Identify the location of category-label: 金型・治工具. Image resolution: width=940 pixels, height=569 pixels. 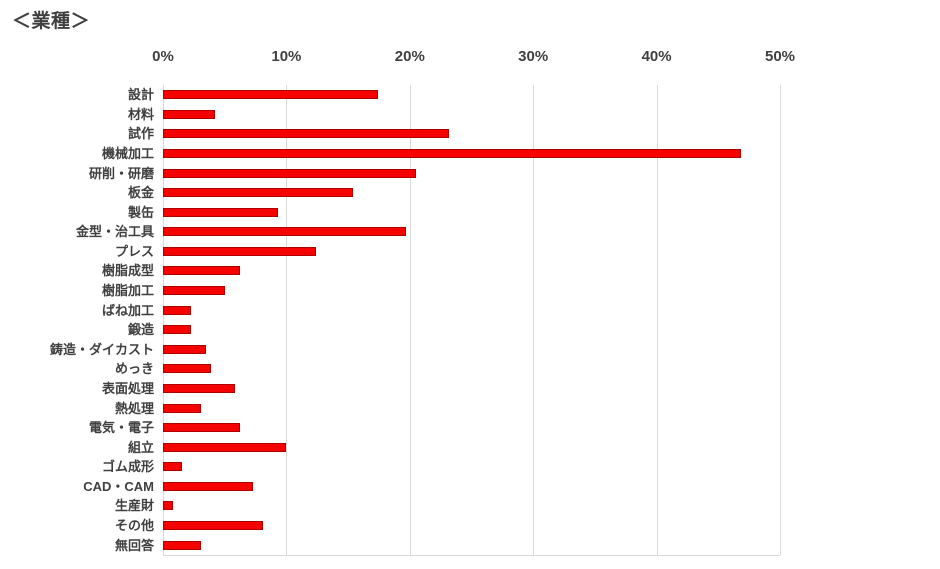
(114, 232).